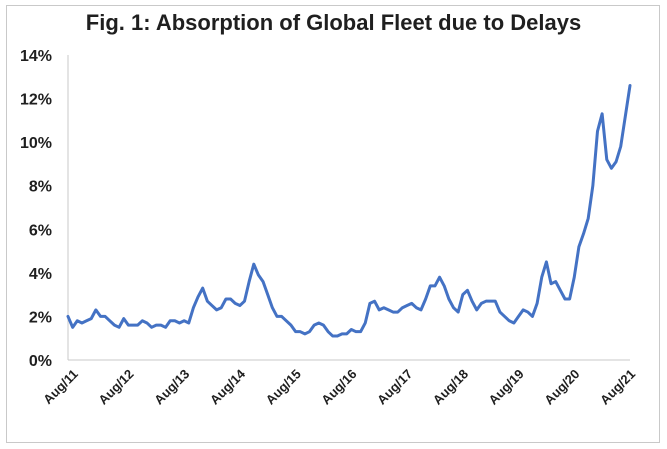 This screenshot has height=449, width=667. Describe the element at coordinates (40, 274) in the screenshot. I see `y-tick-label: 4%` at that location.